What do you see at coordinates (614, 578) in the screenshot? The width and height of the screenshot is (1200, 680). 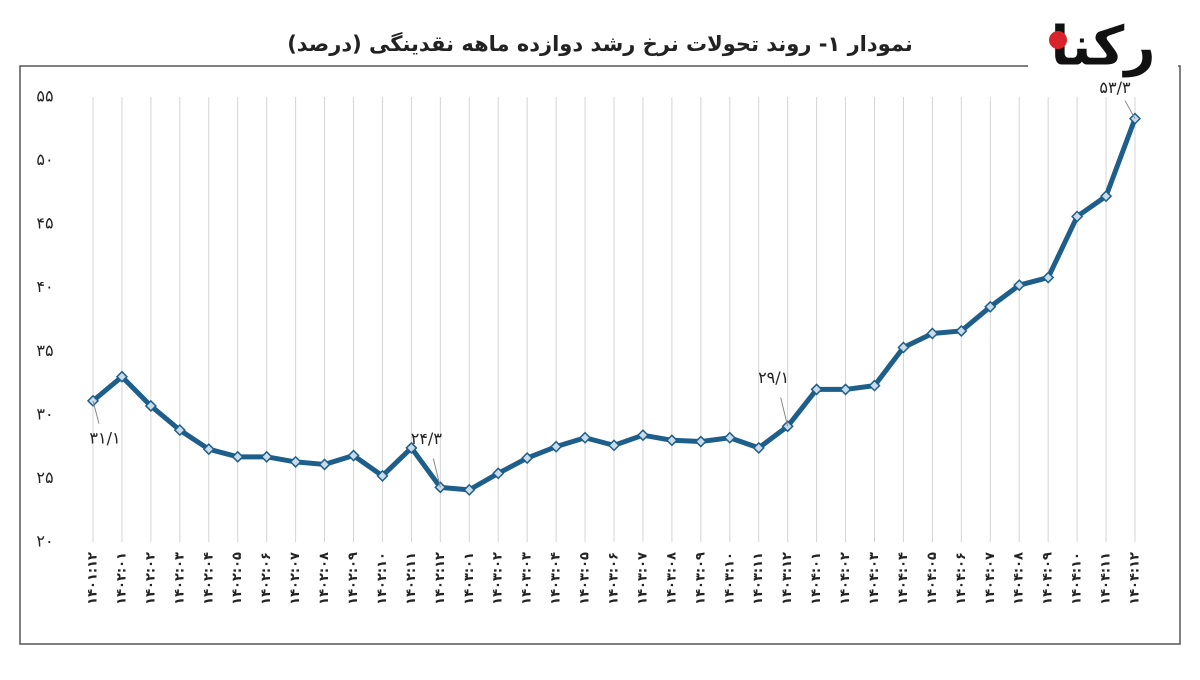 I see `x-tick-label: ۱۴۰۳:۰۶` at bounding box center [614, 578].